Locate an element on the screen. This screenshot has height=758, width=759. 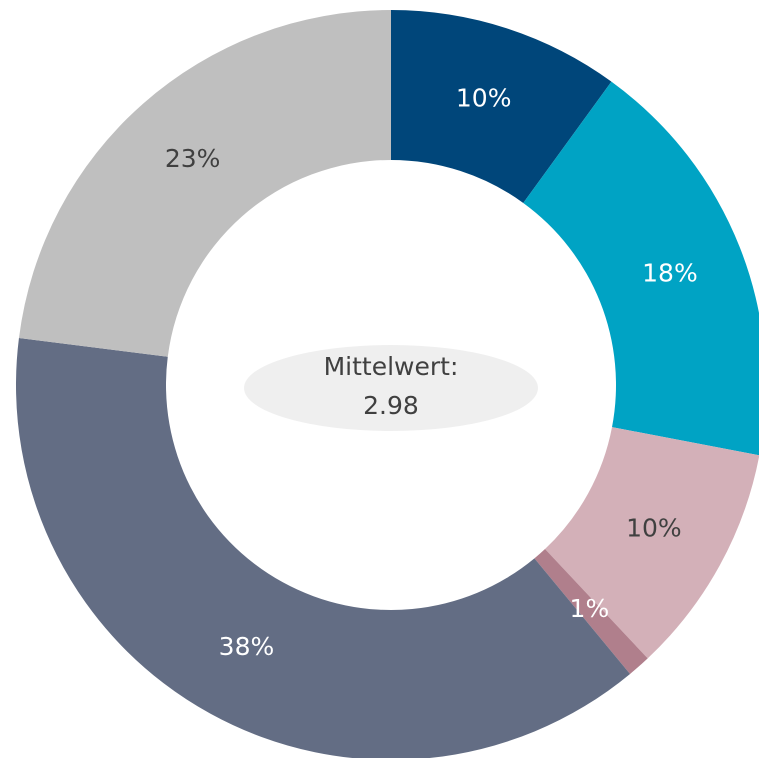
slice-label: 1% is located at coordinates (590, 608).